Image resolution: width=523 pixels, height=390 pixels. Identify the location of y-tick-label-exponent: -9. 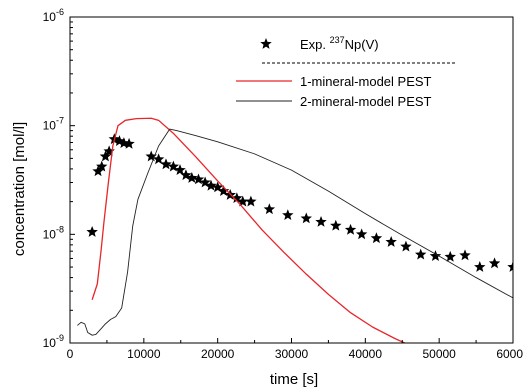
(60, 338).